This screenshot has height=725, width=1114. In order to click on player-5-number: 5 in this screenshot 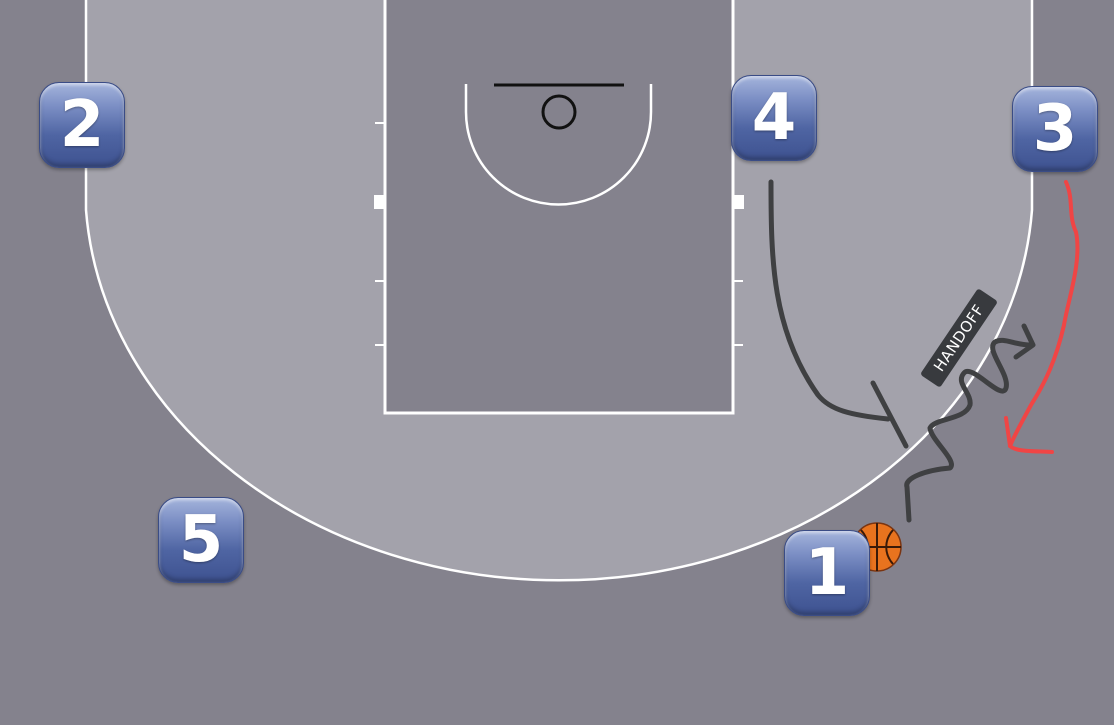, I will do `click(201, 540)`.